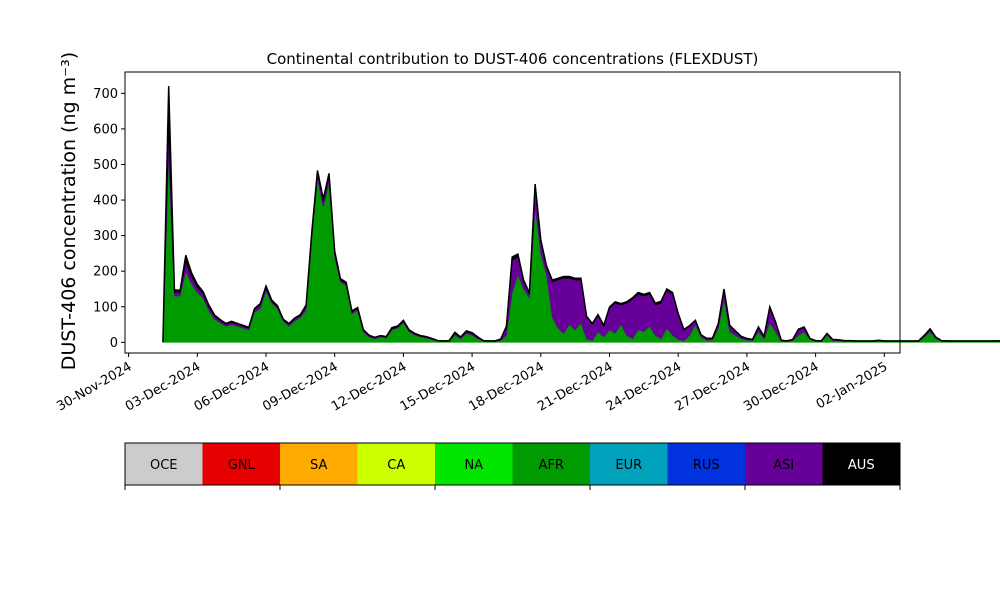 This screenshot has height=600, width=1000. Describe the element at coordinates (105, 307) in the screenshot. I see `y-tick-label: 100` at that location.